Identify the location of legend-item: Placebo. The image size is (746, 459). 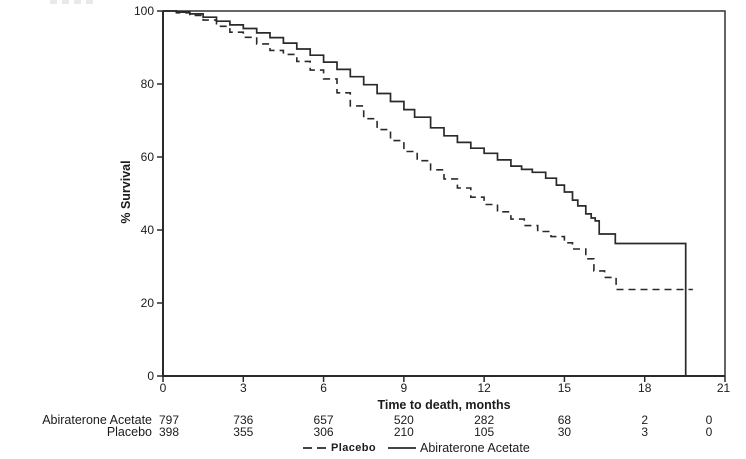
(339, 448).